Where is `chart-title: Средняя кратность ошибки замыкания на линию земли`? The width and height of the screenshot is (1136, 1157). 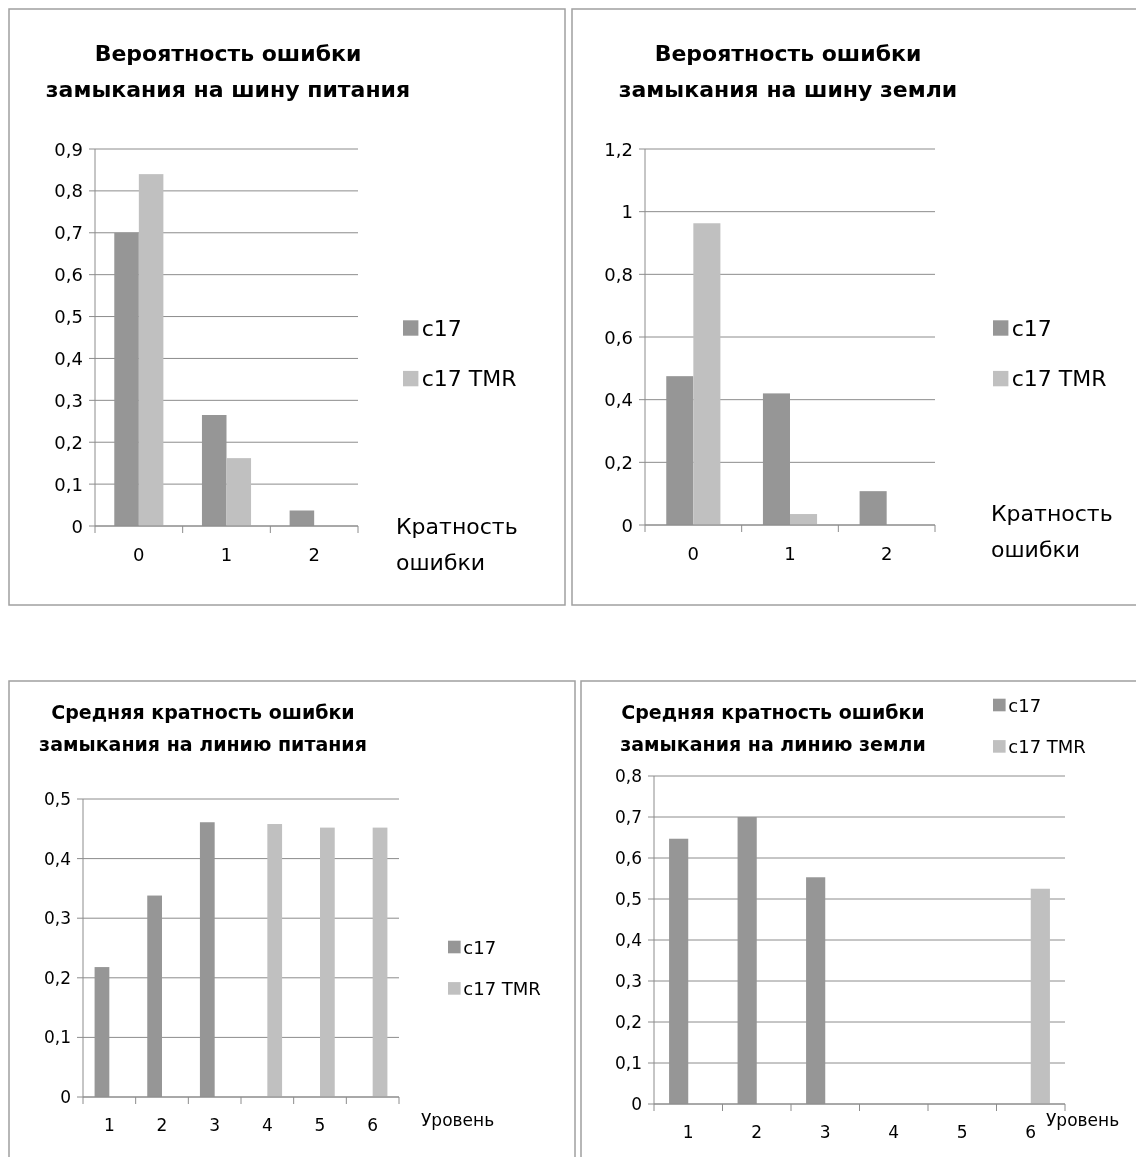 chart-title: Средняя кратность ошибки замыкания на линию земли is located at coordinates (773, 728).